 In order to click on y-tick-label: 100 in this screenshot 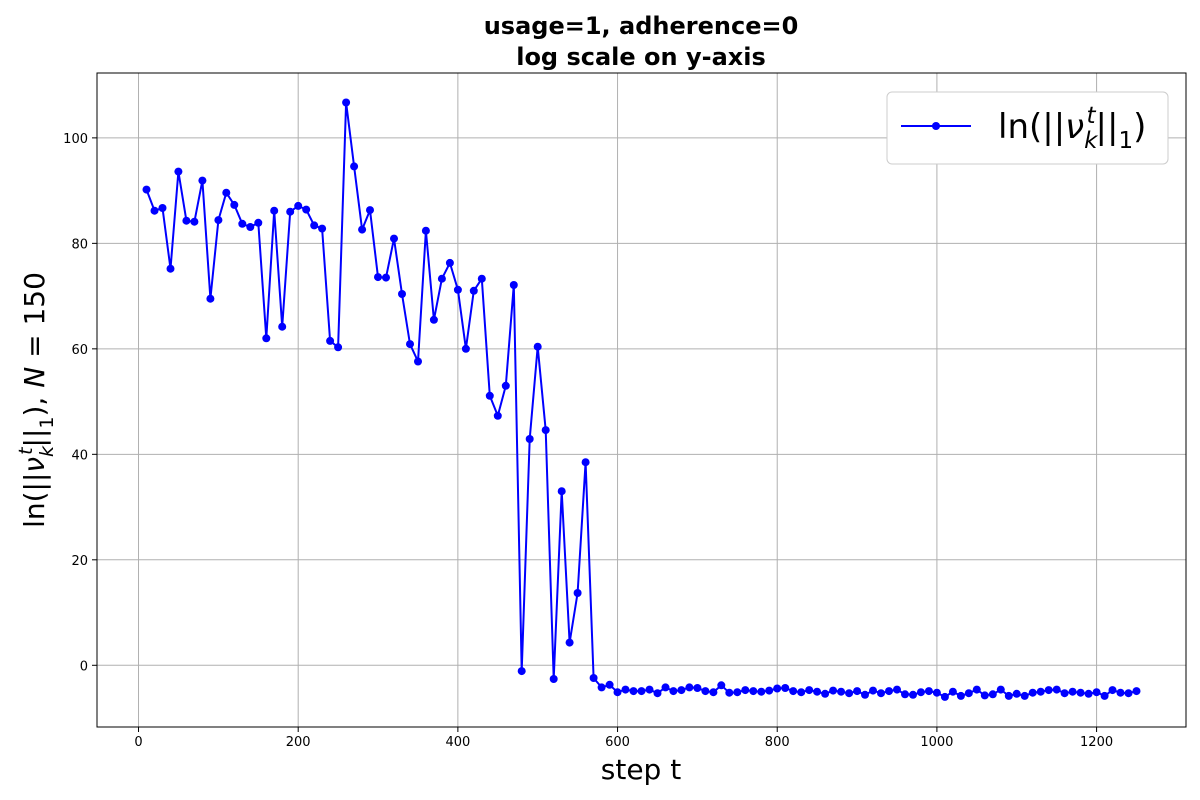, I will do `click(75, 139)`.